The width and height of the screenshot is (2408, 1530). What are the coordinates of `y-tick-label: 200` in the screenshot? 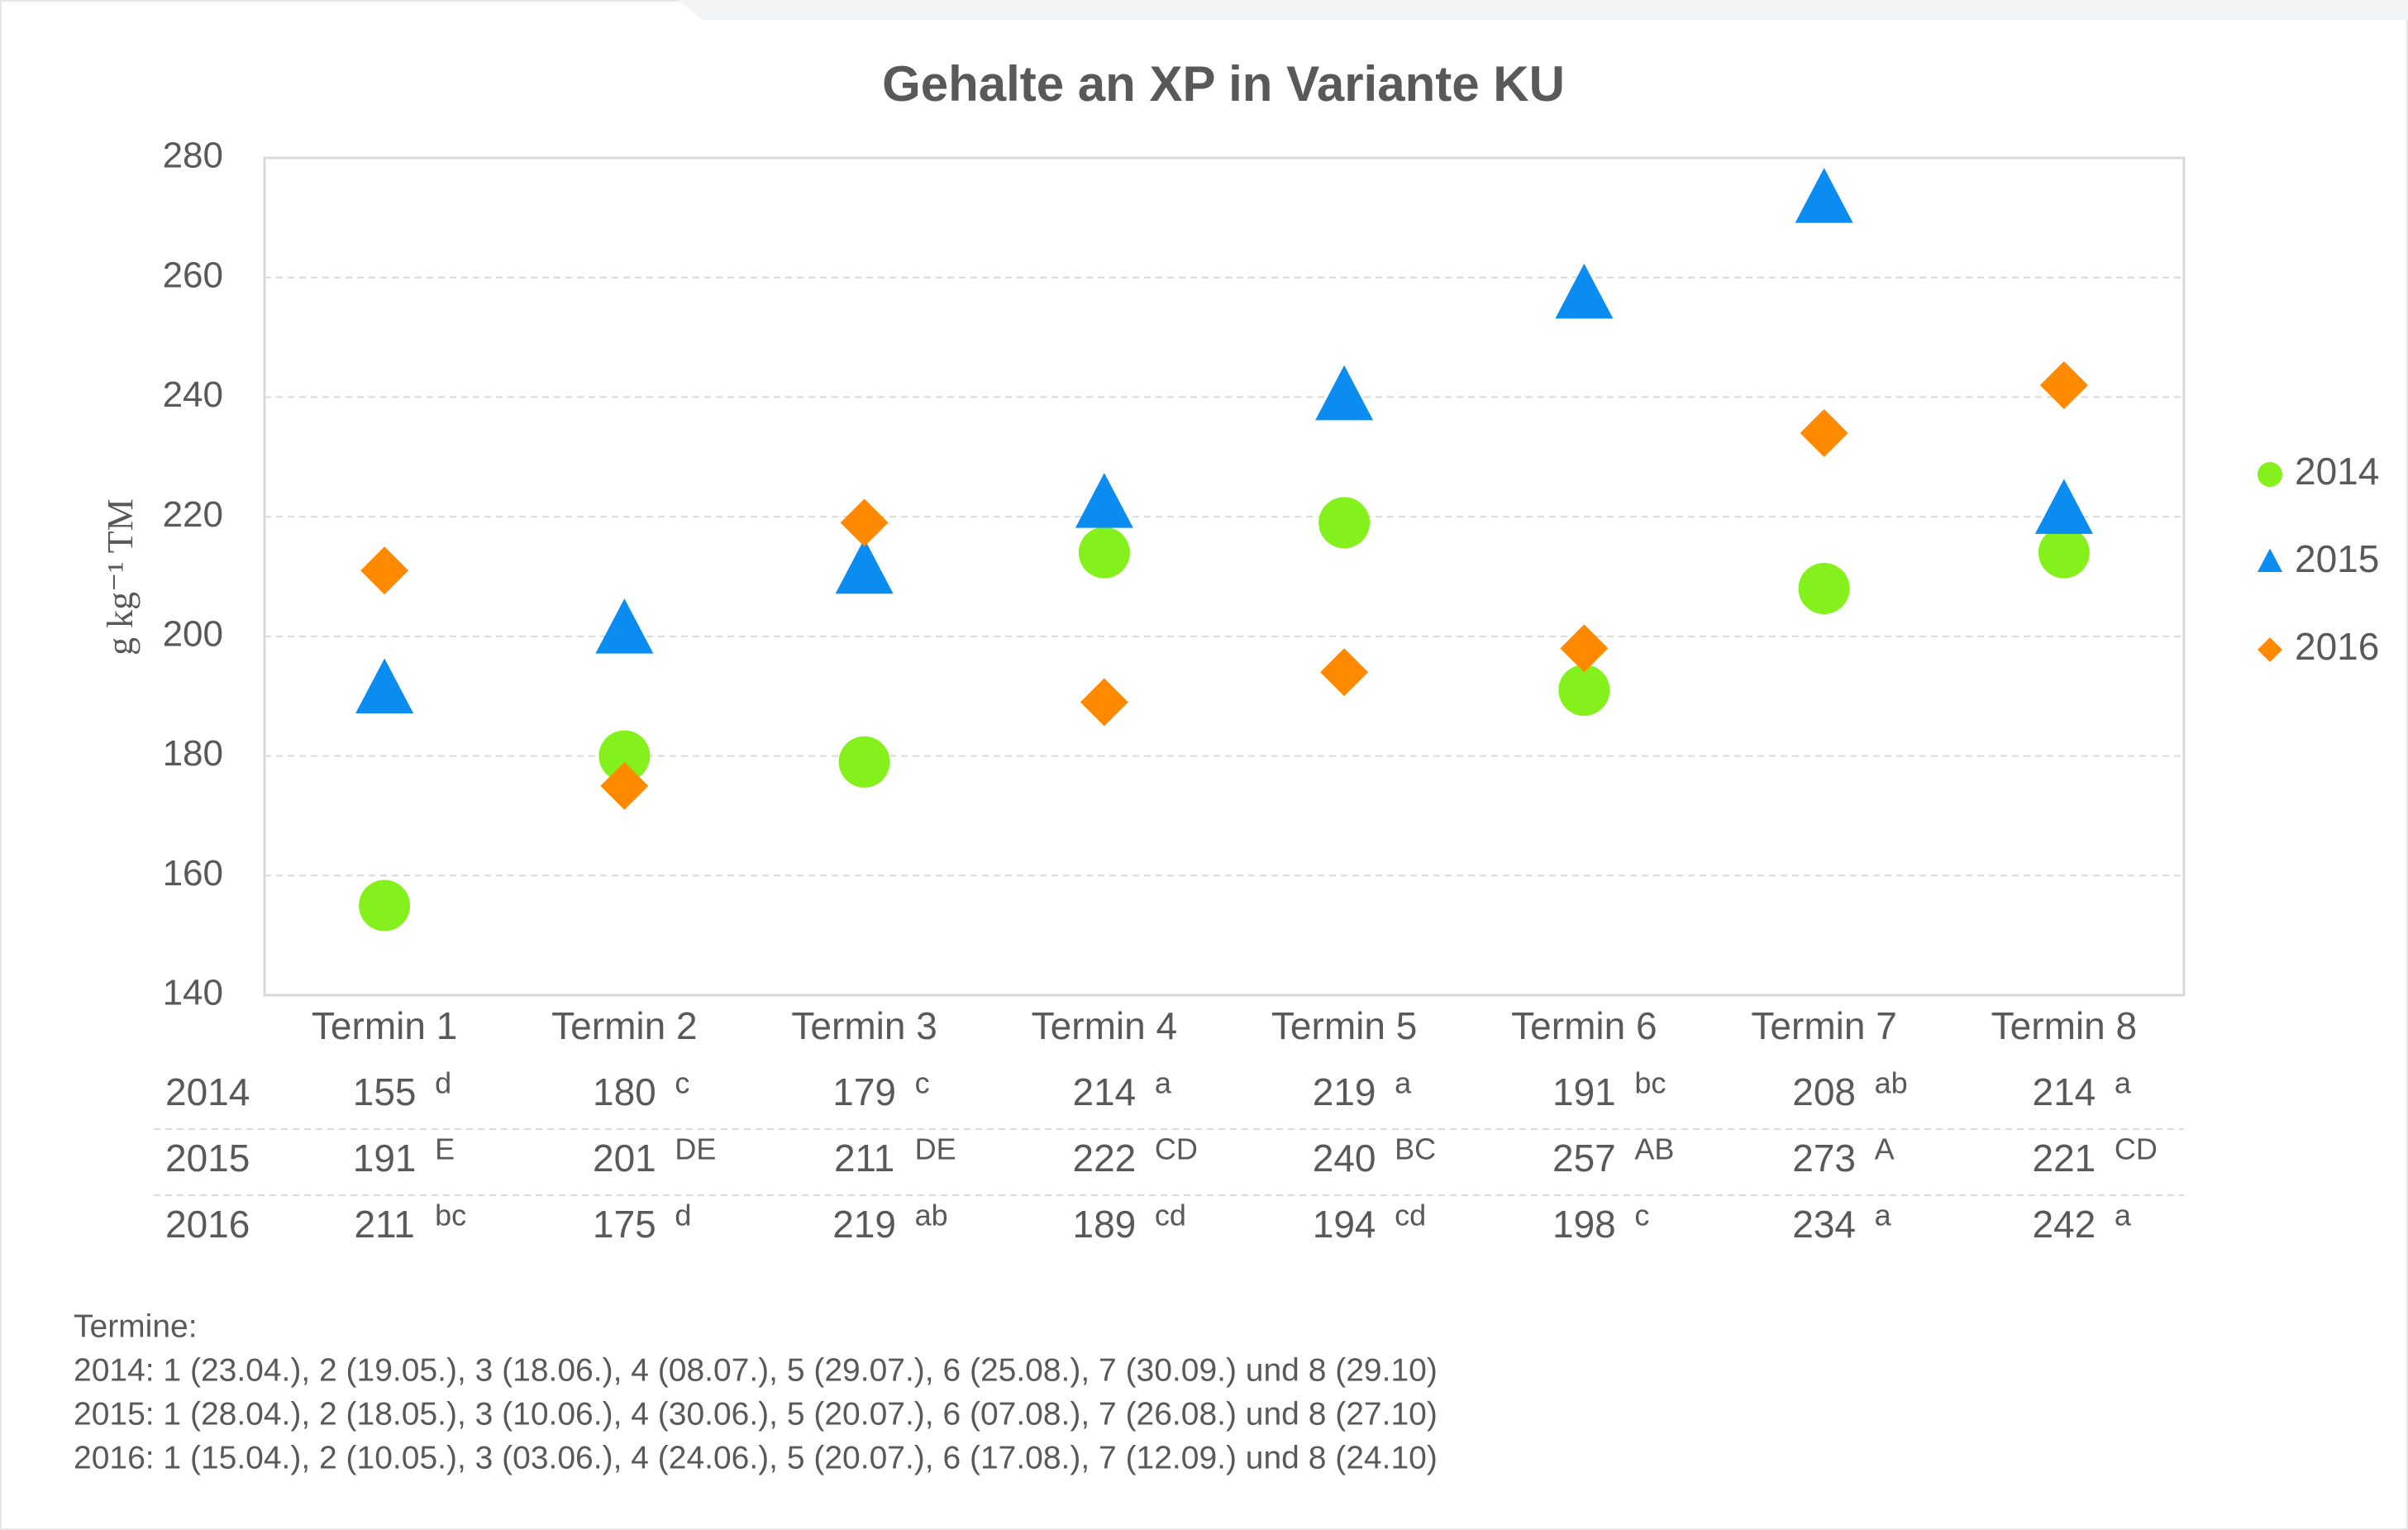 It's located at (193, 633).